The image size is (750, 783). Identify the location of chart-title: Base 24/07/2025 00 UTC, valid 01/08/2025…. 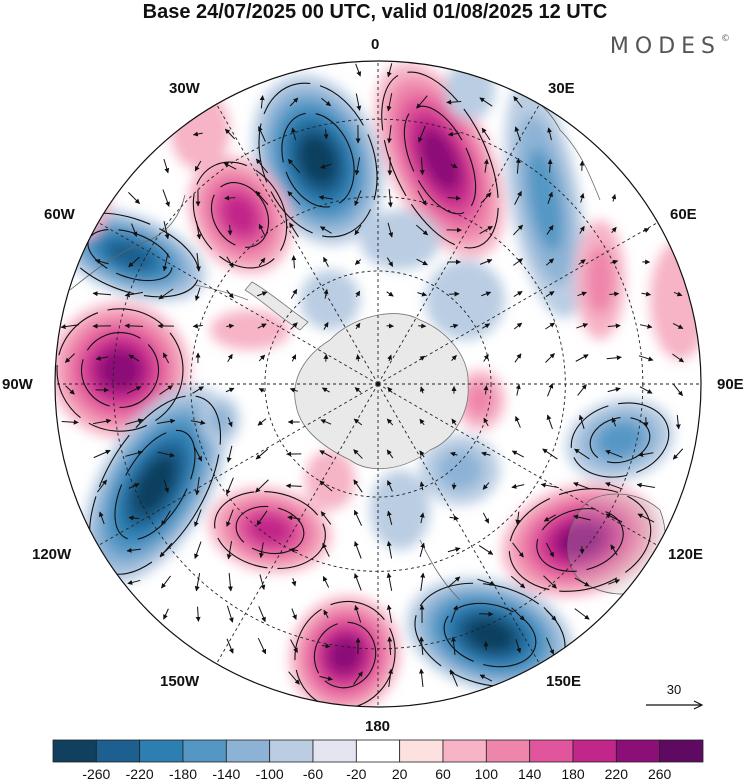
(375, 12).